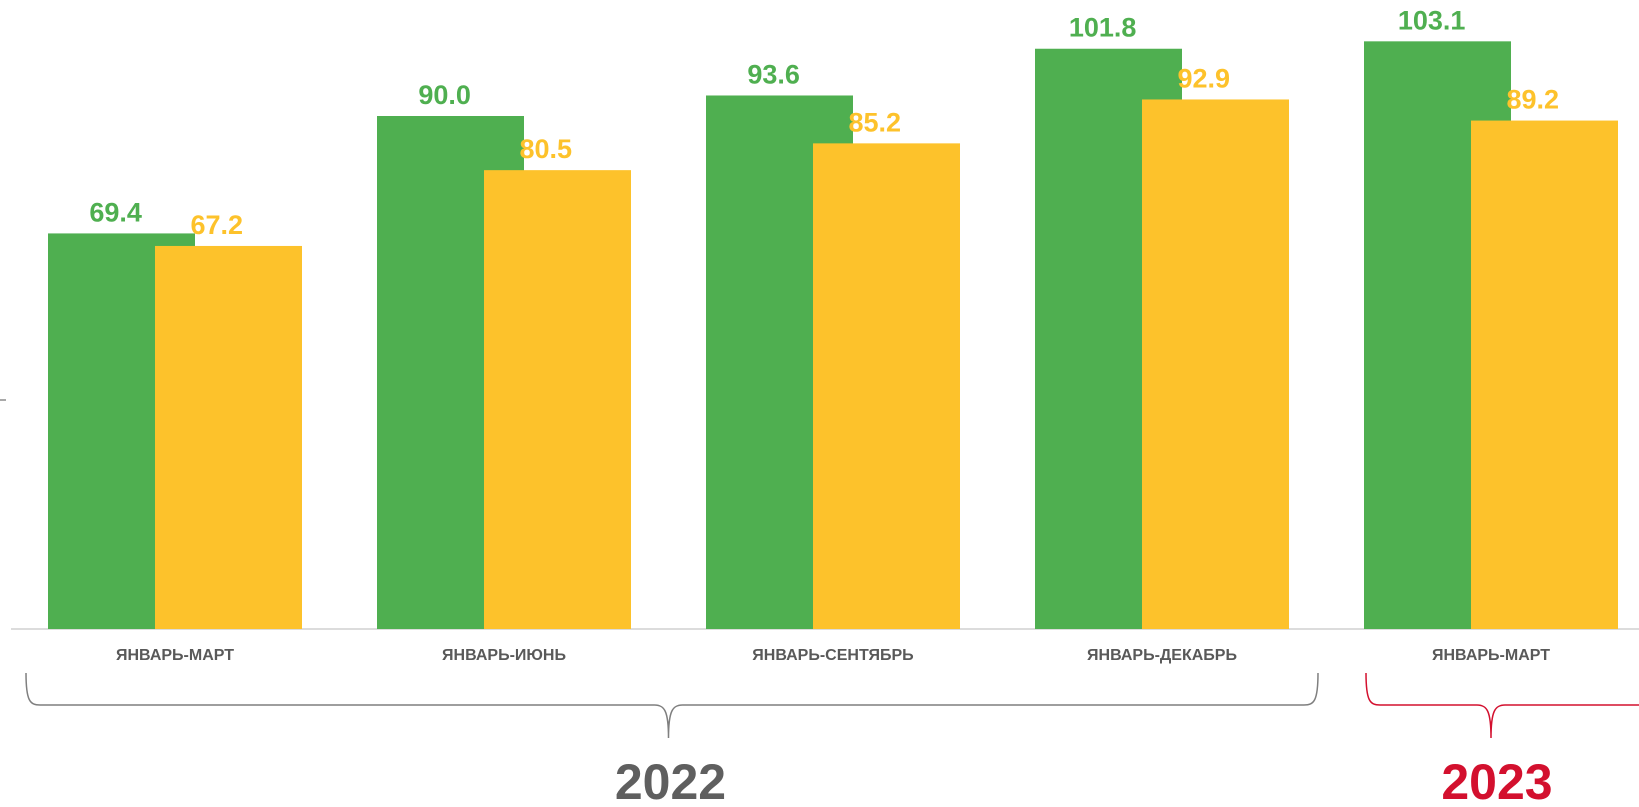  I want to click on value-label-series2-3: 85.2, so click(874, 122).